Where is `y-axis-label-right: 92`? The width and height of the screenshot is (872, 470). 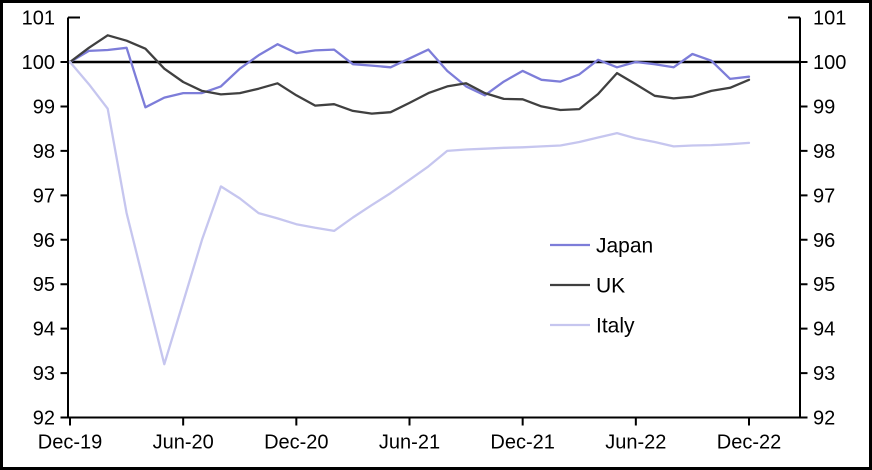
y-axis-label-right: 92 is located at coordinates (824, 419).